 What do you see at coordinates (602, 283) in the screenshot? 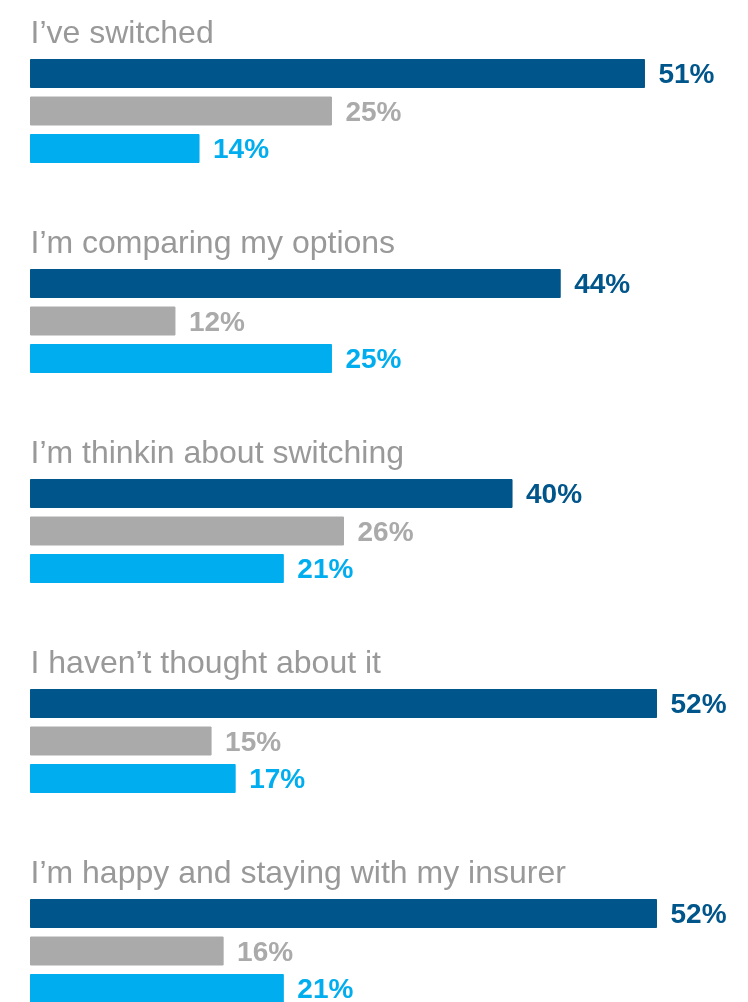
I see `data-label: 44%` at bounding box center [602, 283].